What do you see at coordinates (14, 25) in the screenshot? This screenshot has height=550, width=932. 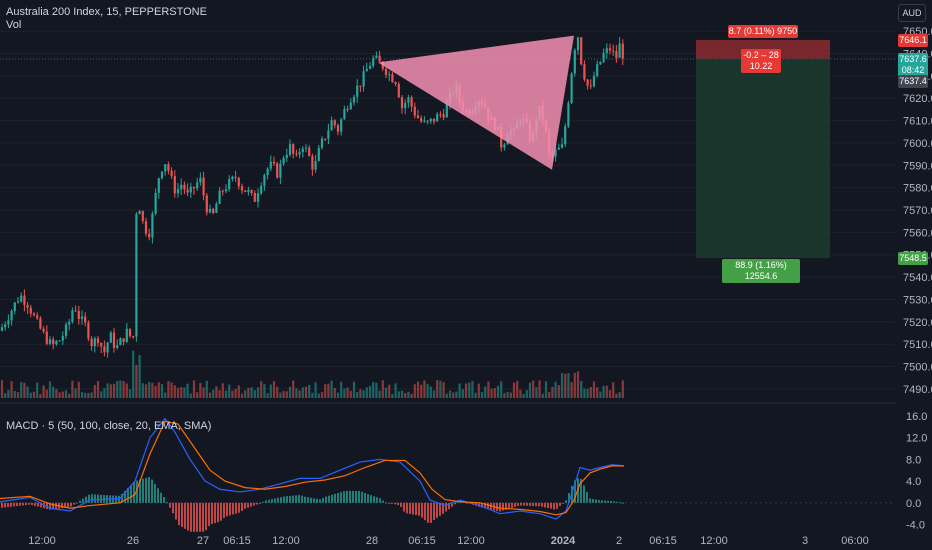 I see `volume-label: Vol` at bounding box center [14, 25].